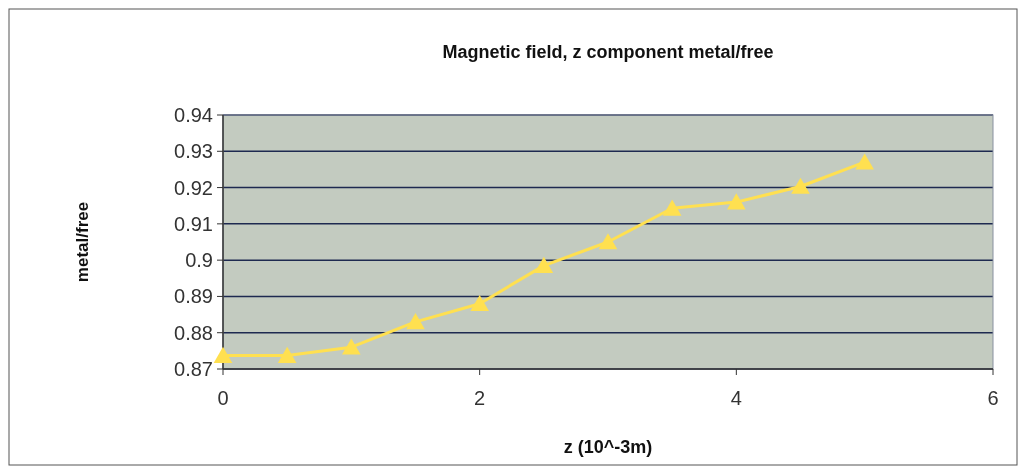 This screenshot has height=475, width=1027. I want to click on x-tick-label: 4, so click(736, 398).